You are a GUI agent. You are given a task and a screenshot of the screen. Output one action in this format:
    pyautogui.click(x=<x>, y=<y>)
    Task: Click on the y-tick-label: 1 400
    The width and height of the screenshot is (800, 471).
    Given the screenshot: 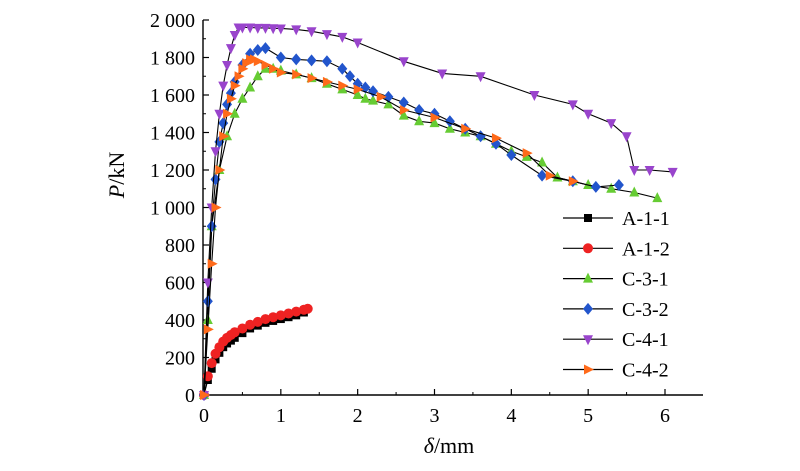 What is the action you would take?
    pyautogui.click(x=172, y=134)
    